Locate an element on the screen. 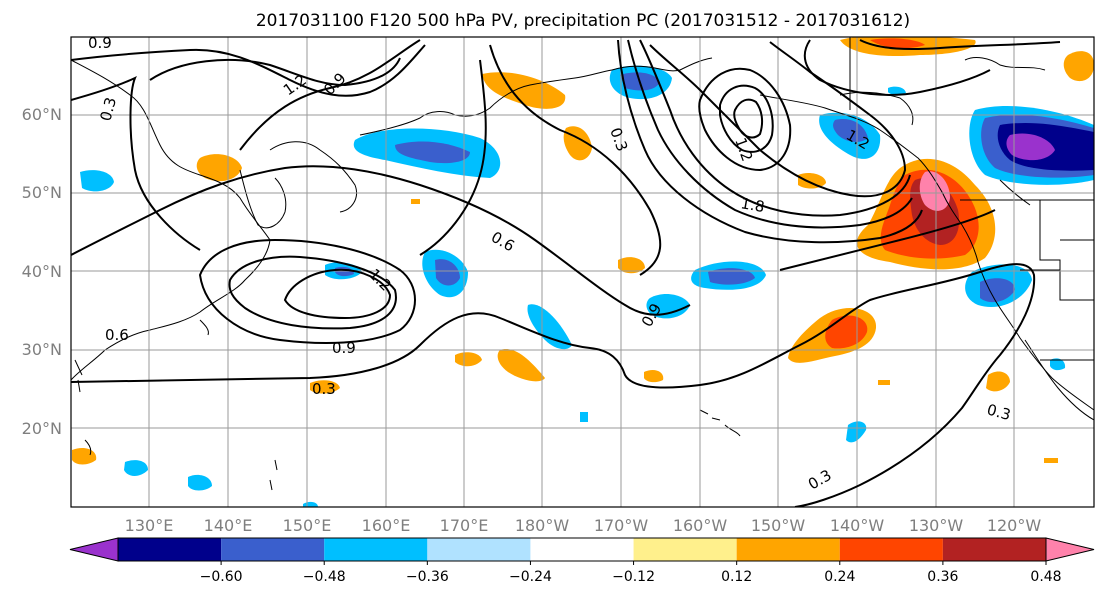 The height and width of the screenshot is (605, 1105). lon-label: 130°W is located at coordinates (936, 525).